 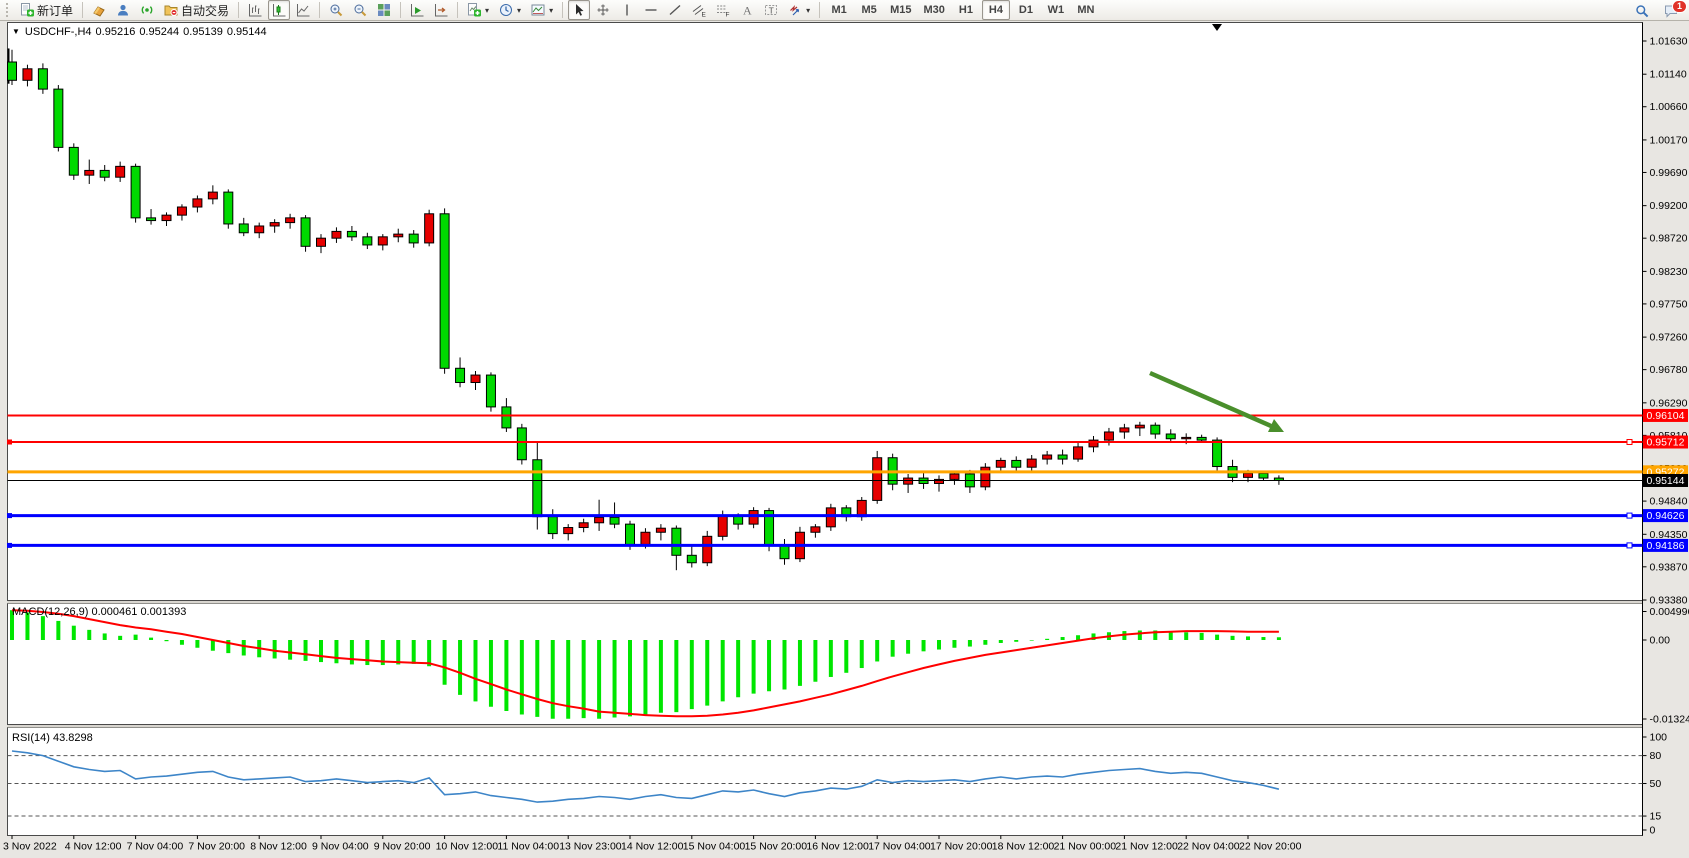 What do you see at coordinates (58, 32) in the screenshot?
I see `chart-symbol: USDCHF-,H4` at bounding box center [58, 32].